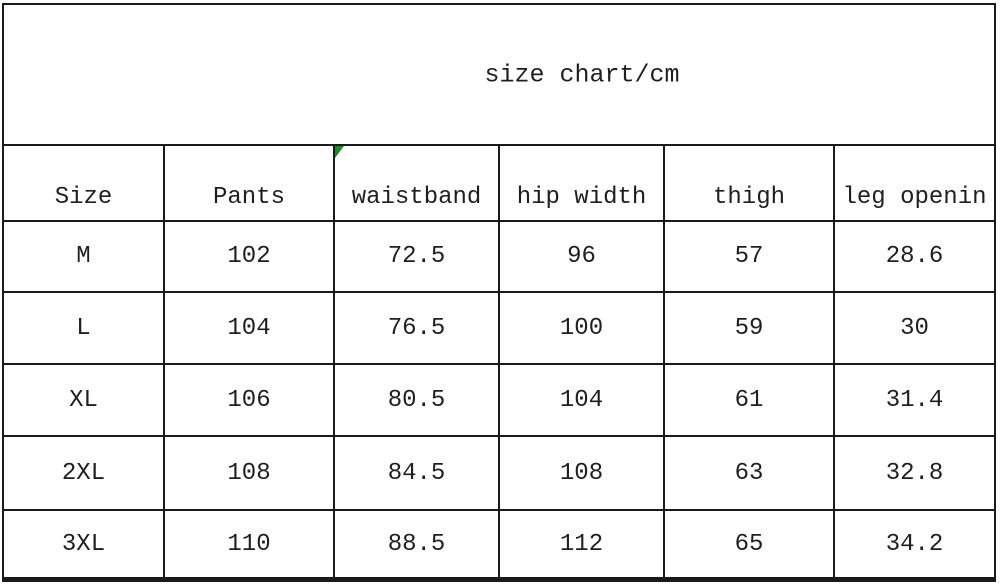  Describe the element at coordinates (750, 256) in the screenshot. I see `data-cell: 57` at that location.